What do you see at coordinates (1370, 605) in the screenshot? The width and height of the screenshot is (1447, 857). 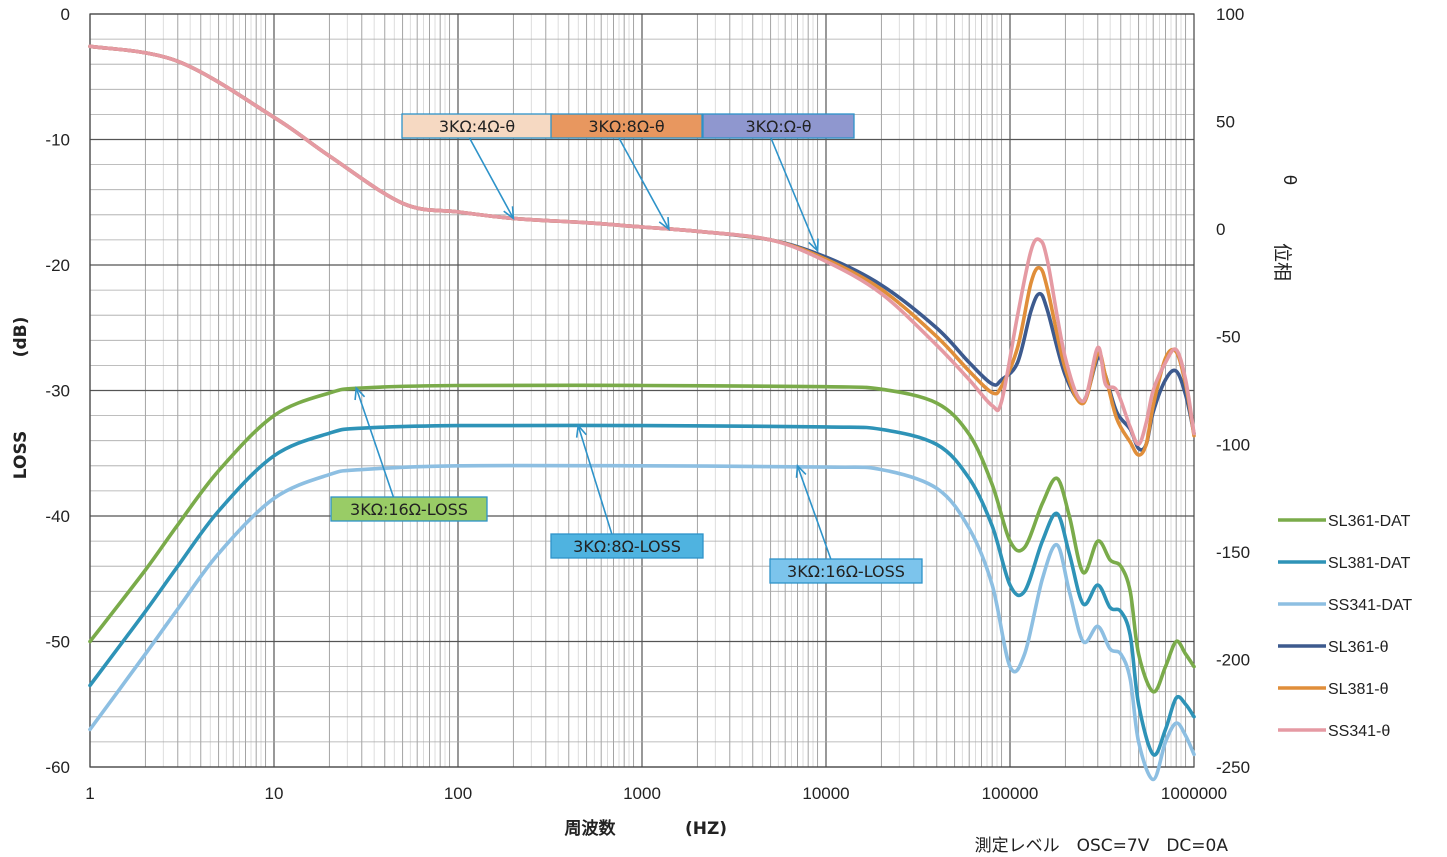 I see `legend-label: SS341-DAT` at bounding box center [1370, 605].